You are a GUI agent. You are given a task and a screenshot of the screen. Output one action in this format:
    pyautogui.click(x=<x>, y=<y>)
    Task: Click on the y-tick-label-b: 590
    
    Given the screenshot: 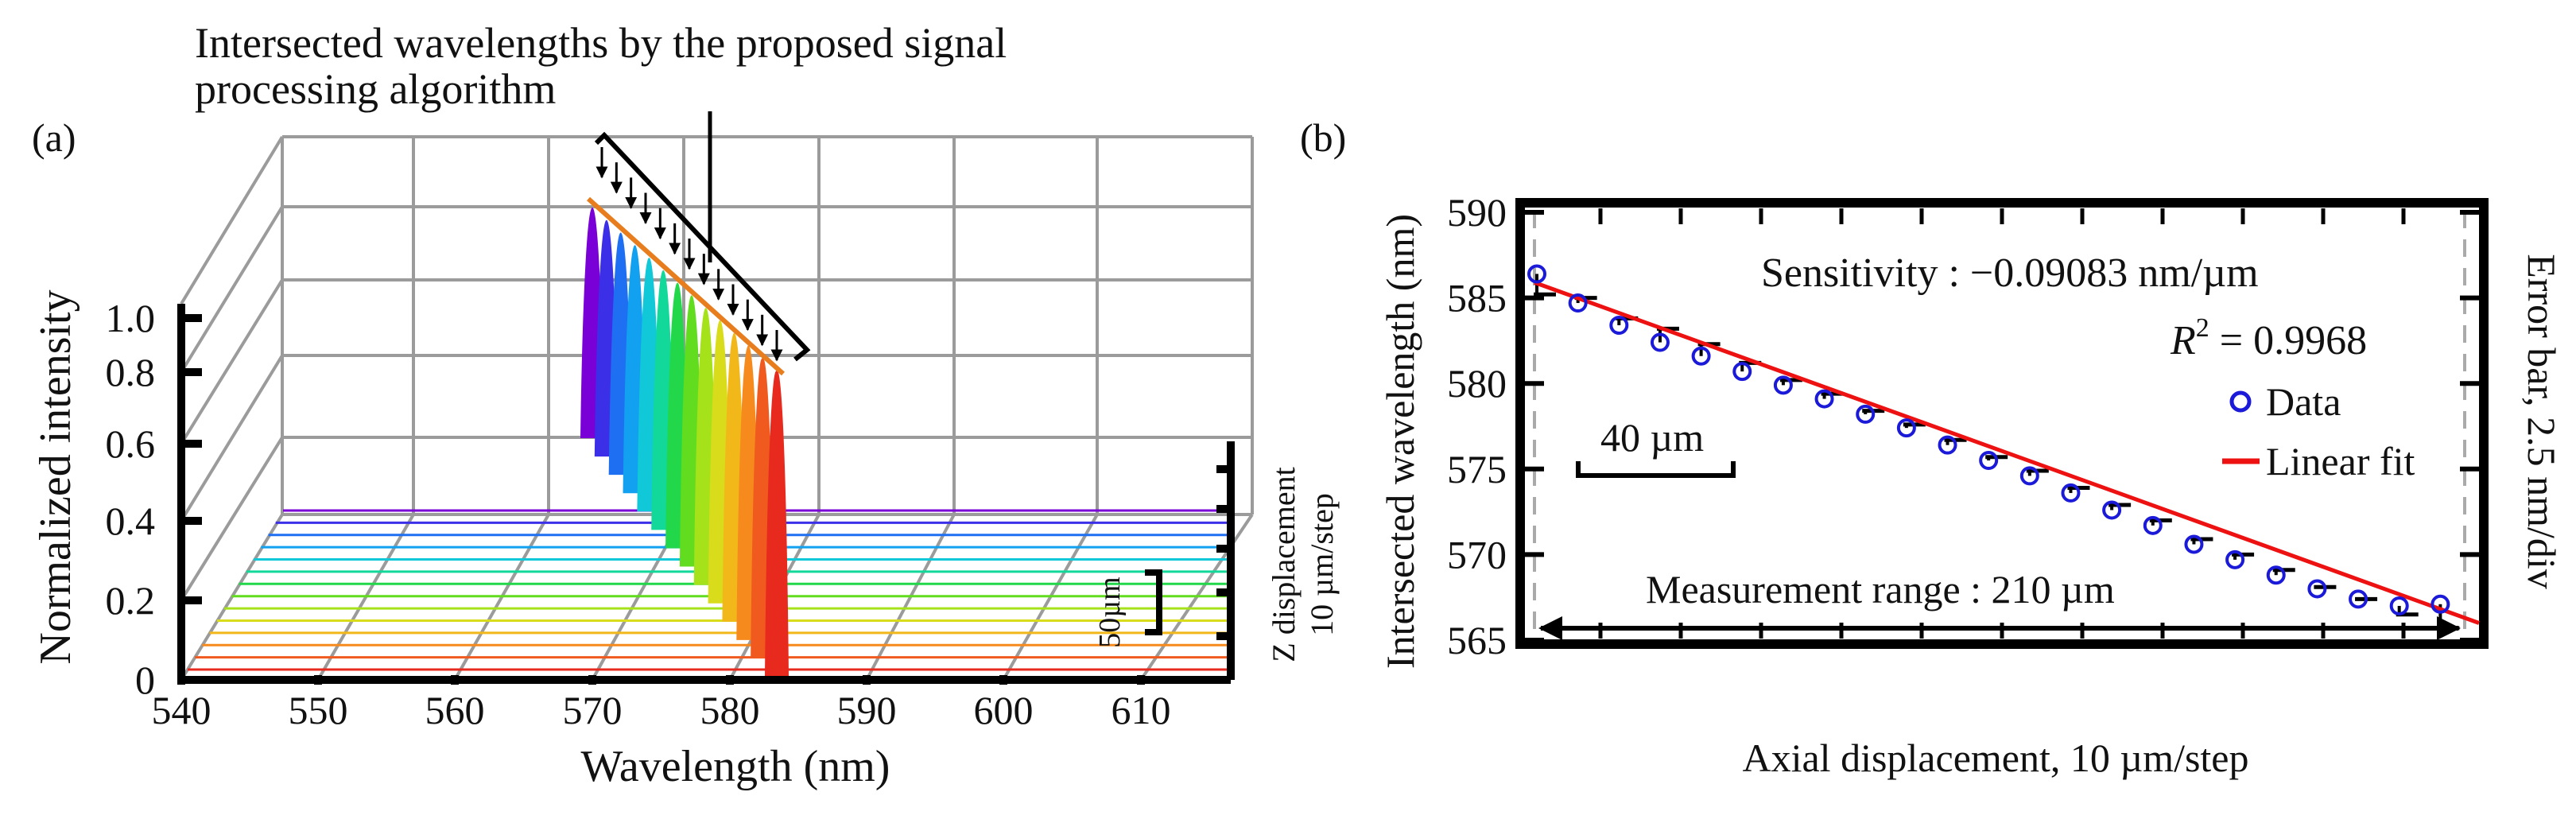 What is the action you would take?
    pyautogui.click(x=1477, y=212)
    